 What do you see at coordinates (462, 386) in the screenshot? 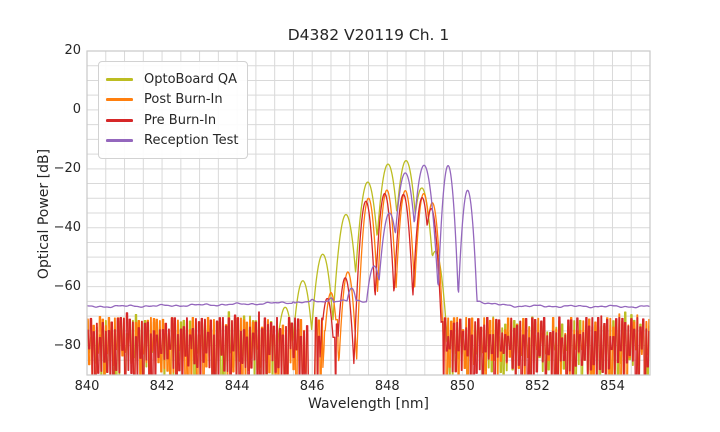
I see `x-tick-label: 850` at bounding box center [462, 386].